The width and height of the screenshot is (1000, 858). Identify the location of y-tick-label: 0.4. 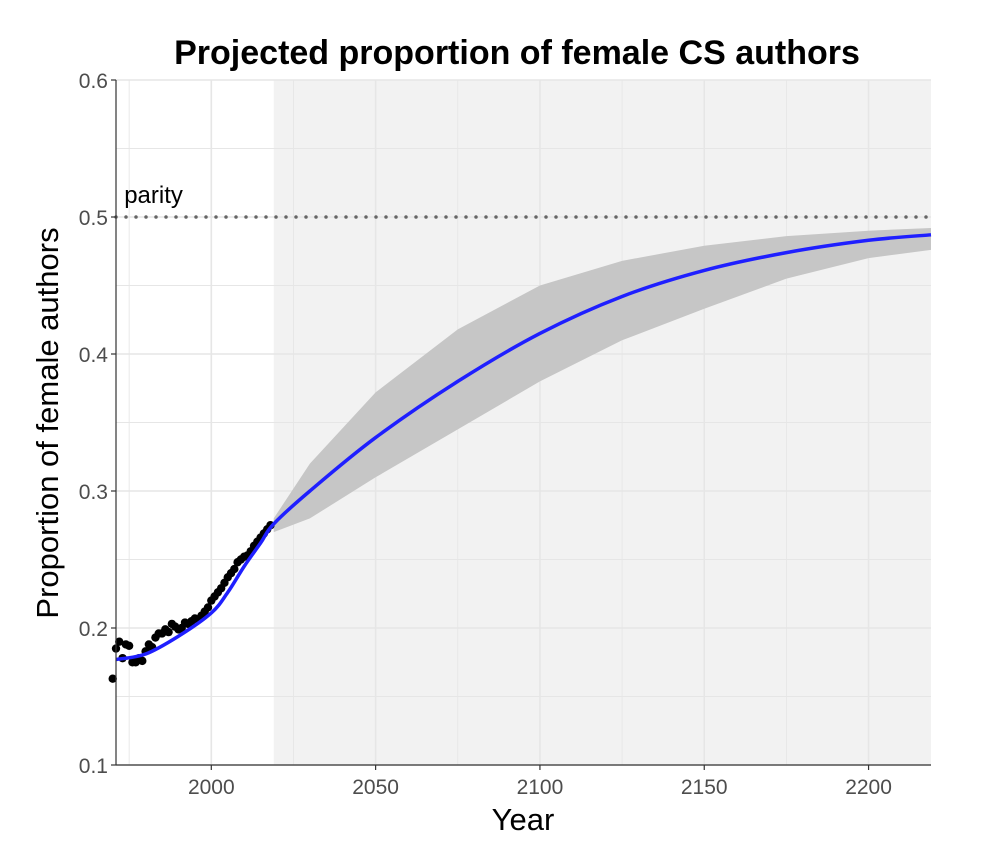
(94, 355).